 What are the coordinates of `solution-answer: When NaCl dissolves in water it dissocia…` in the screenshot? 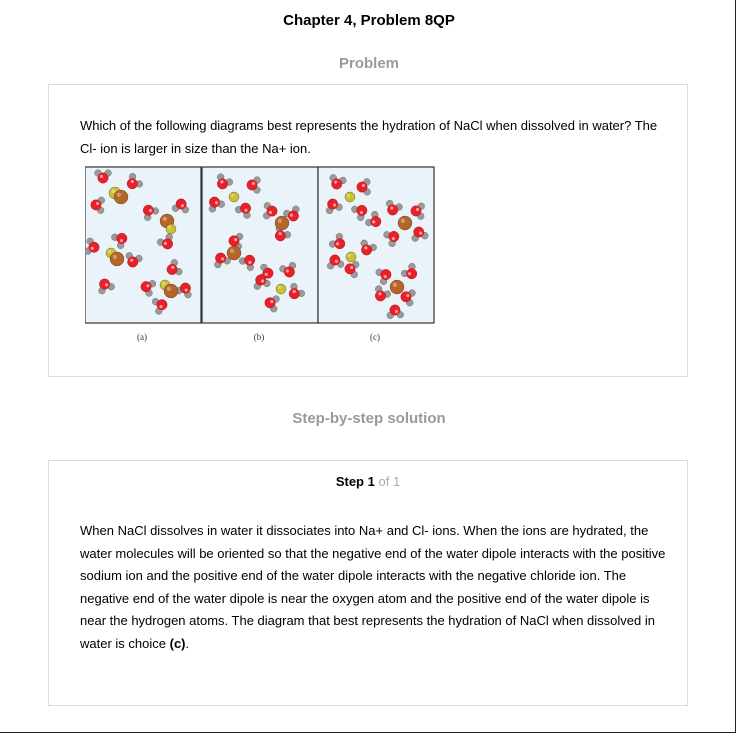 It's located at (375, 587).